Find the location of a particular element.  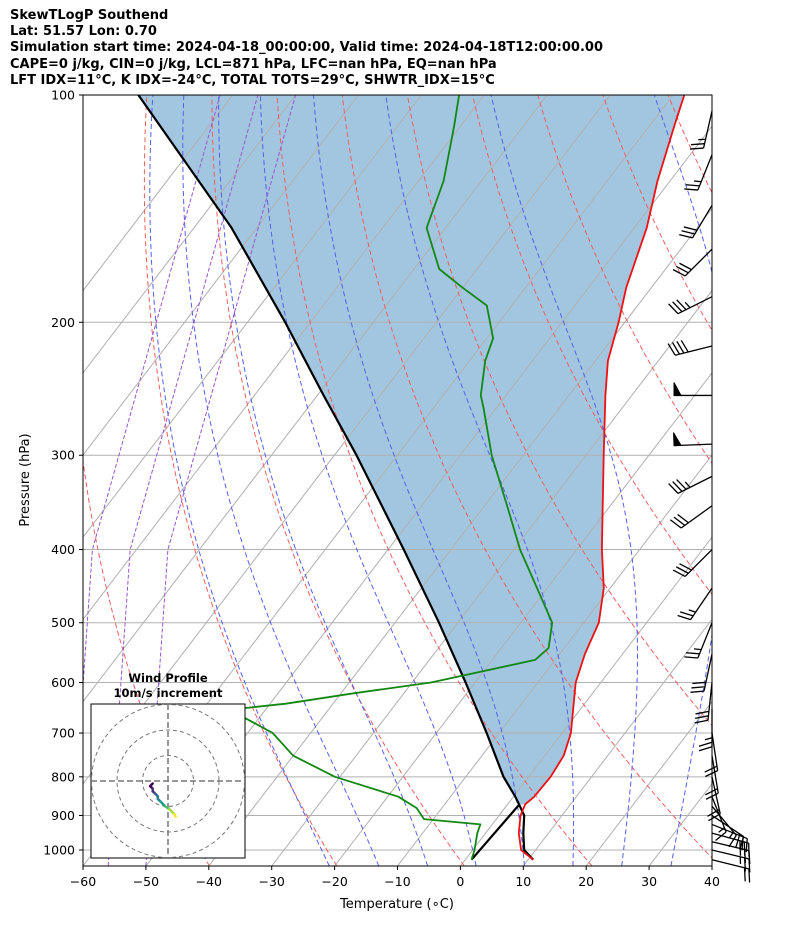

hodograph-title: Wind Profile is located at coordinates (168, 678).